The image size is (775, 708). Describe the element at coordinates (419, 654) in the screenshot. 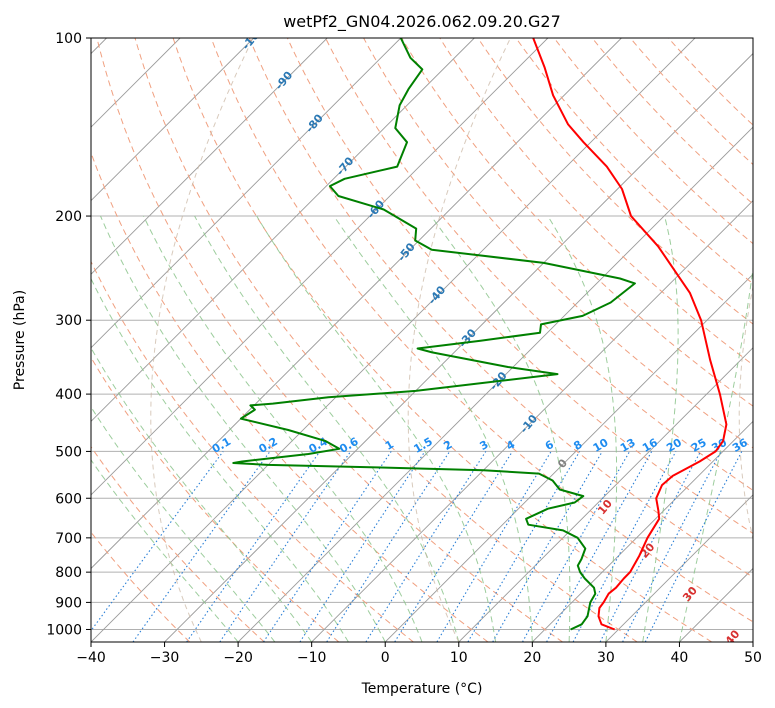

I see `x-axis-ticks: −40 −30 −20 −10 0 10 20 30 40 50` at that location.